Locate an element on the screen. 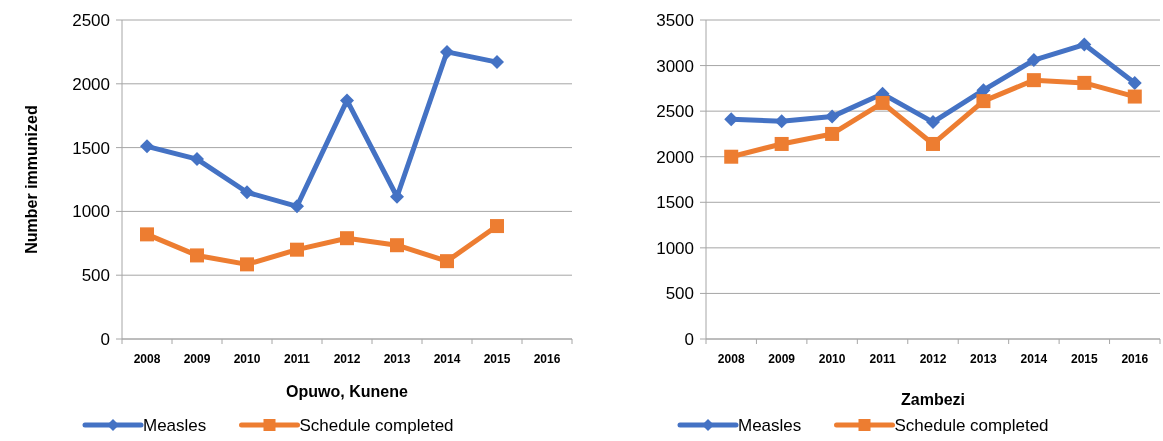 The image size is (1163, 441). y-tick-label: 3000 is located at coordinates (675, 66).